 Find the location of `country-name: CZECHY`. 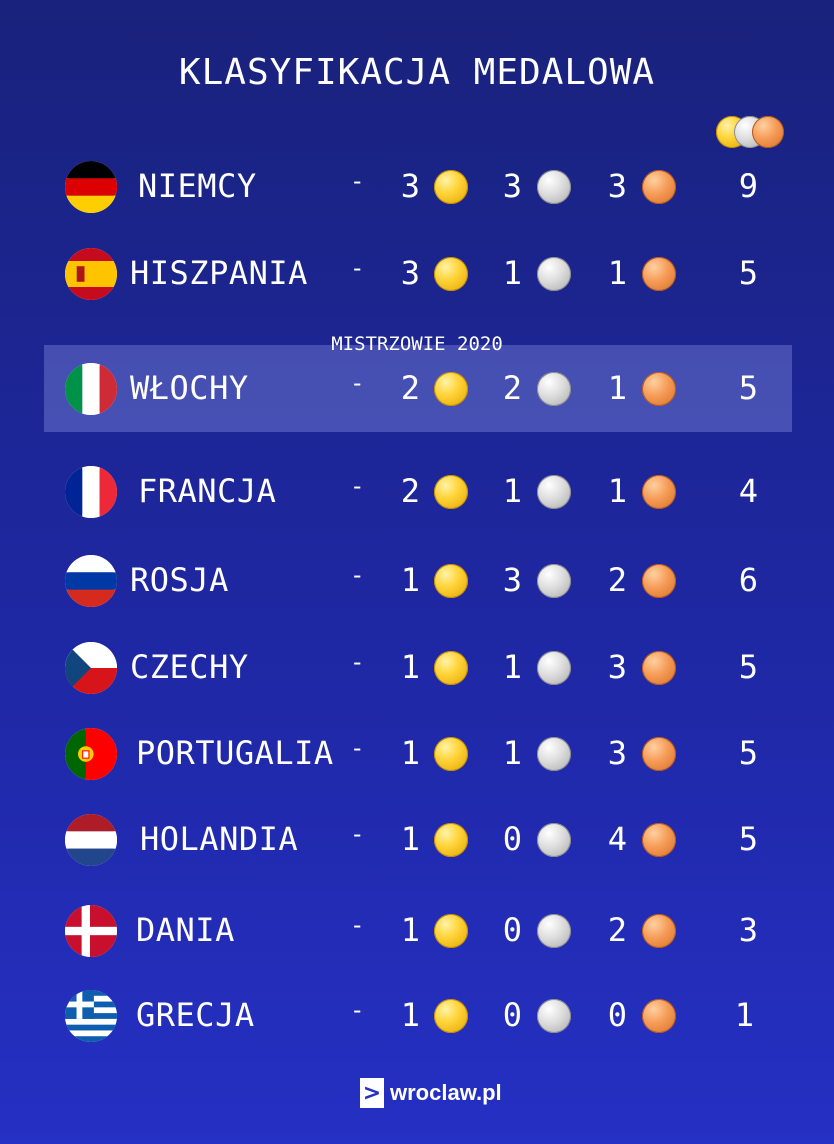

country-name: CZECHY is located at coordinates (189, 667).